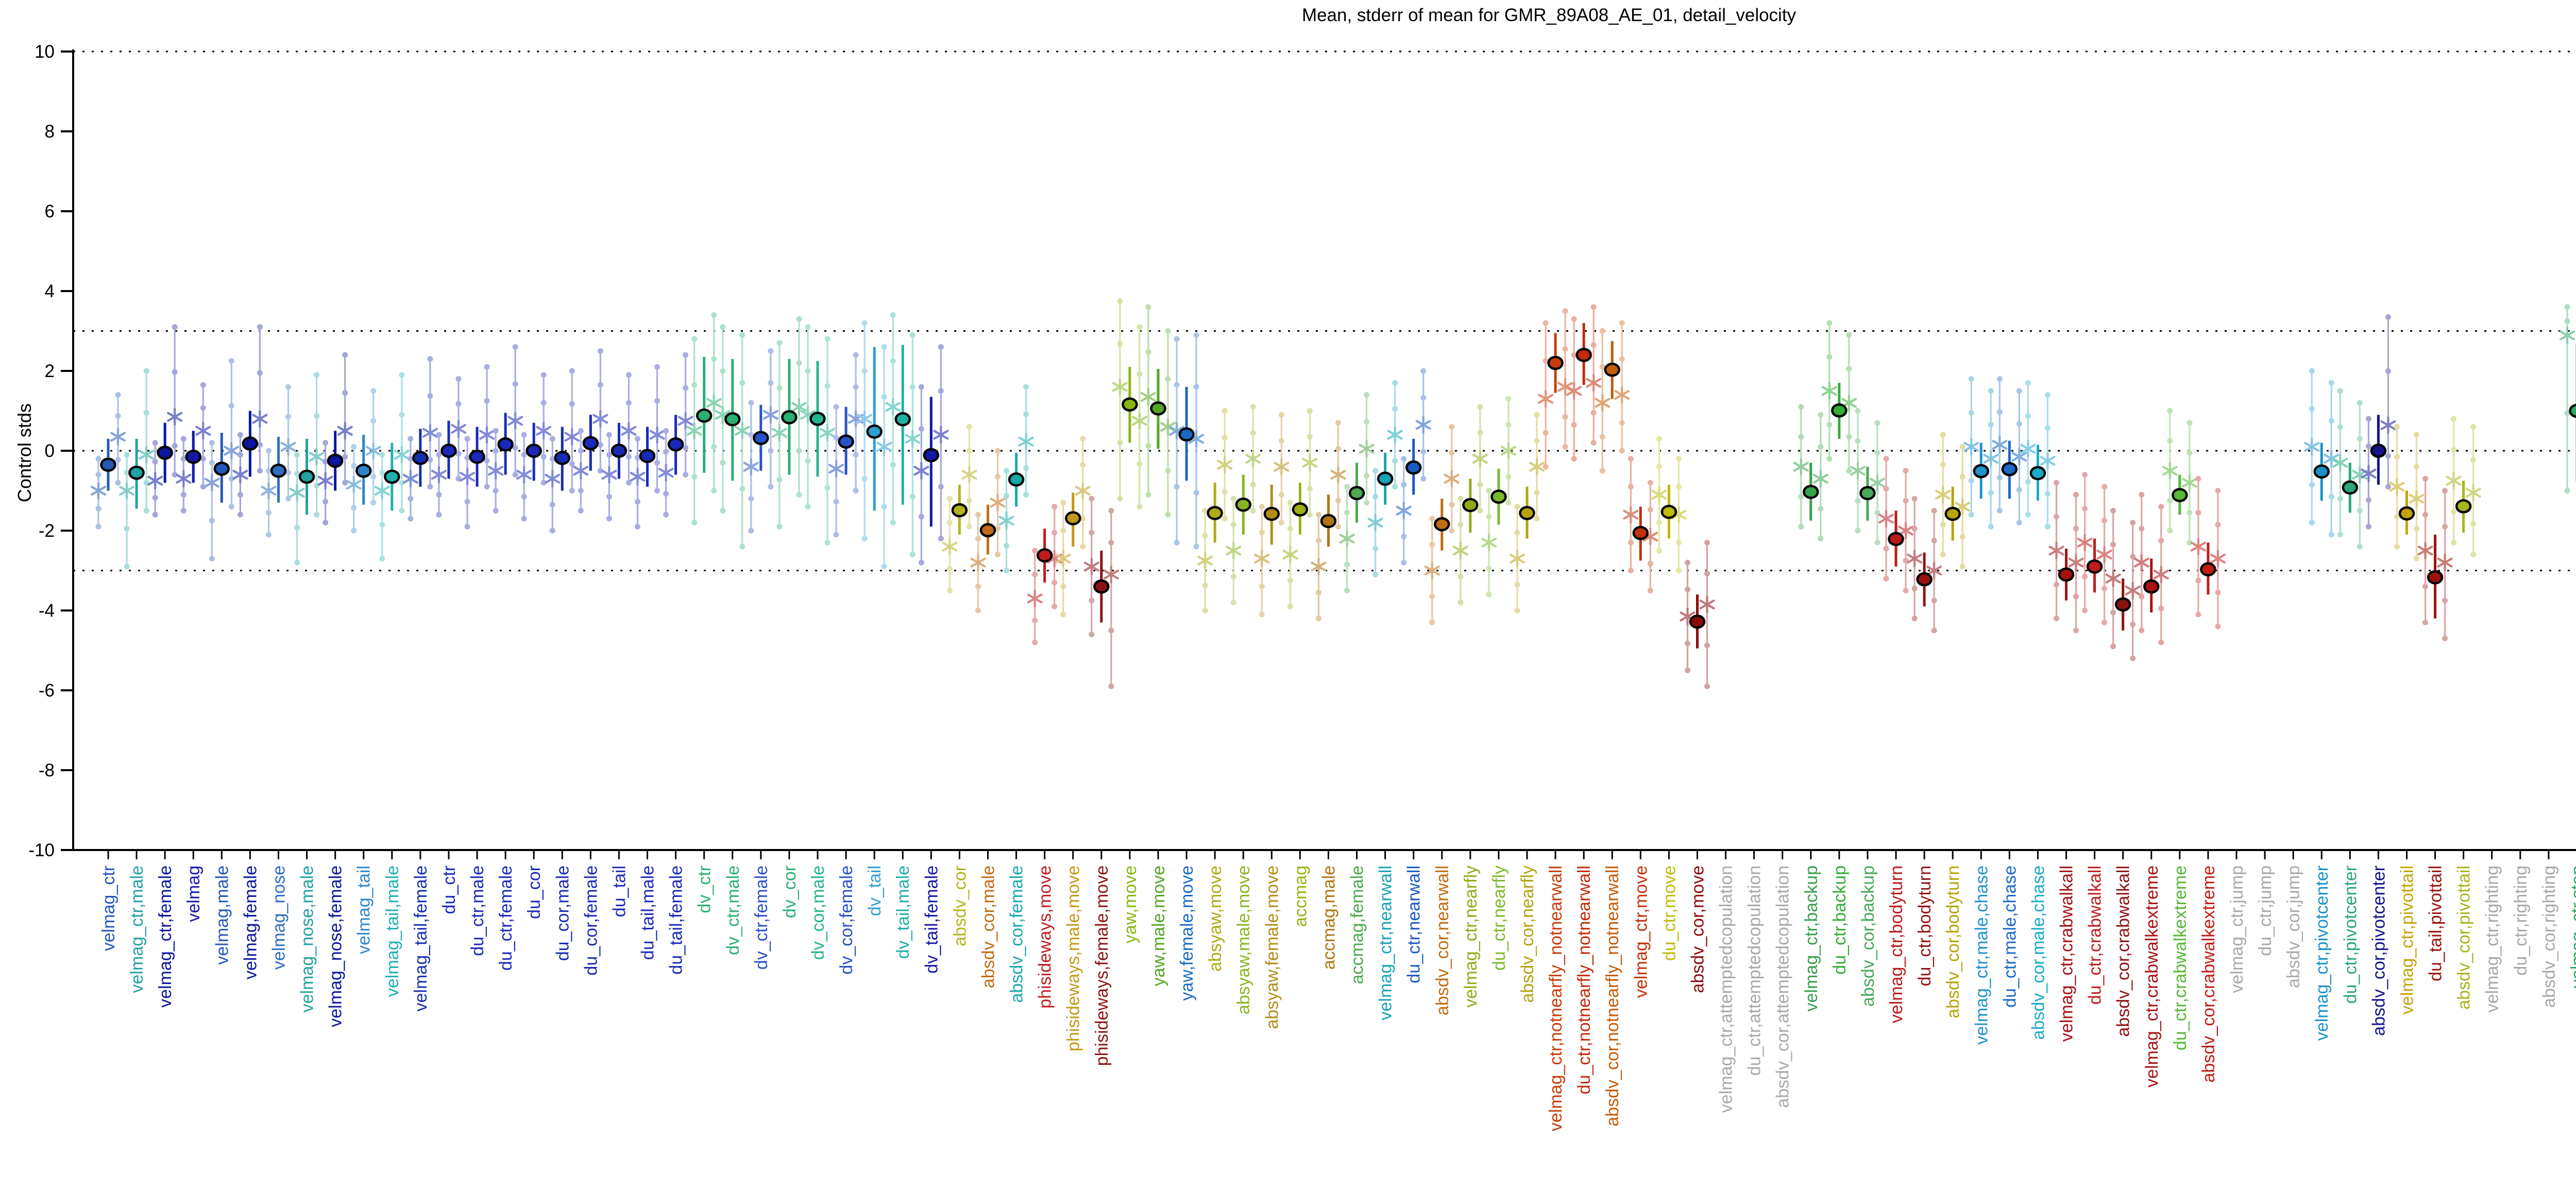 The height and width of the screenshot is (1189, 2576). I want to click on y-tick-label: -2, so click(47, 531).